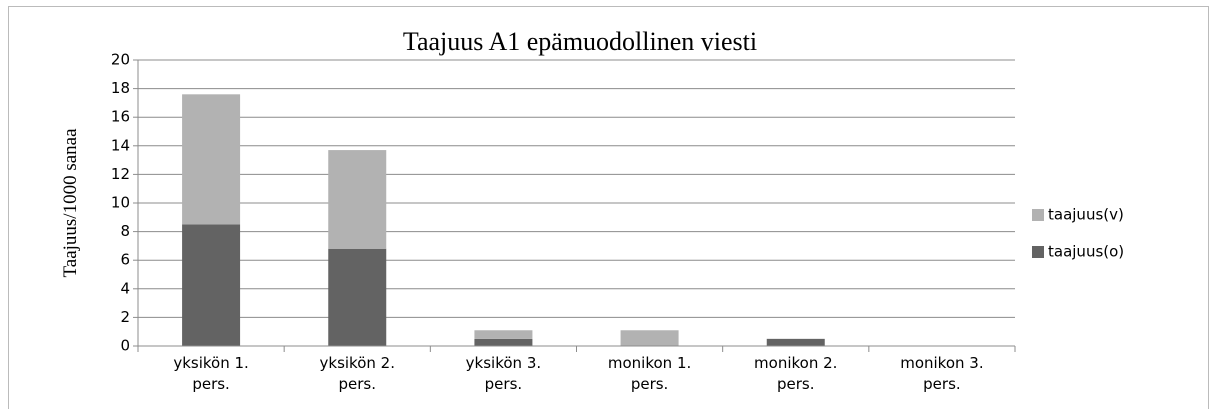 The width and height of the screenshot is (1212, 409). I want to click on x-tick-label: monikon 3. pers., so click(941, 373).